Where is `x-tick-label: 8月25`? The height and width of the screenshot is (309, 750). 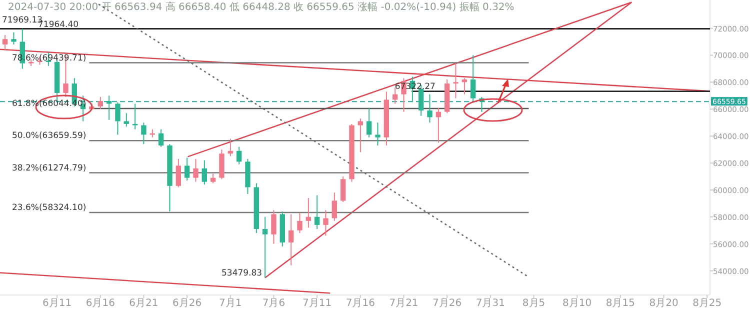 x-tick-label: 8月25 is located at coordinates (707, 303).